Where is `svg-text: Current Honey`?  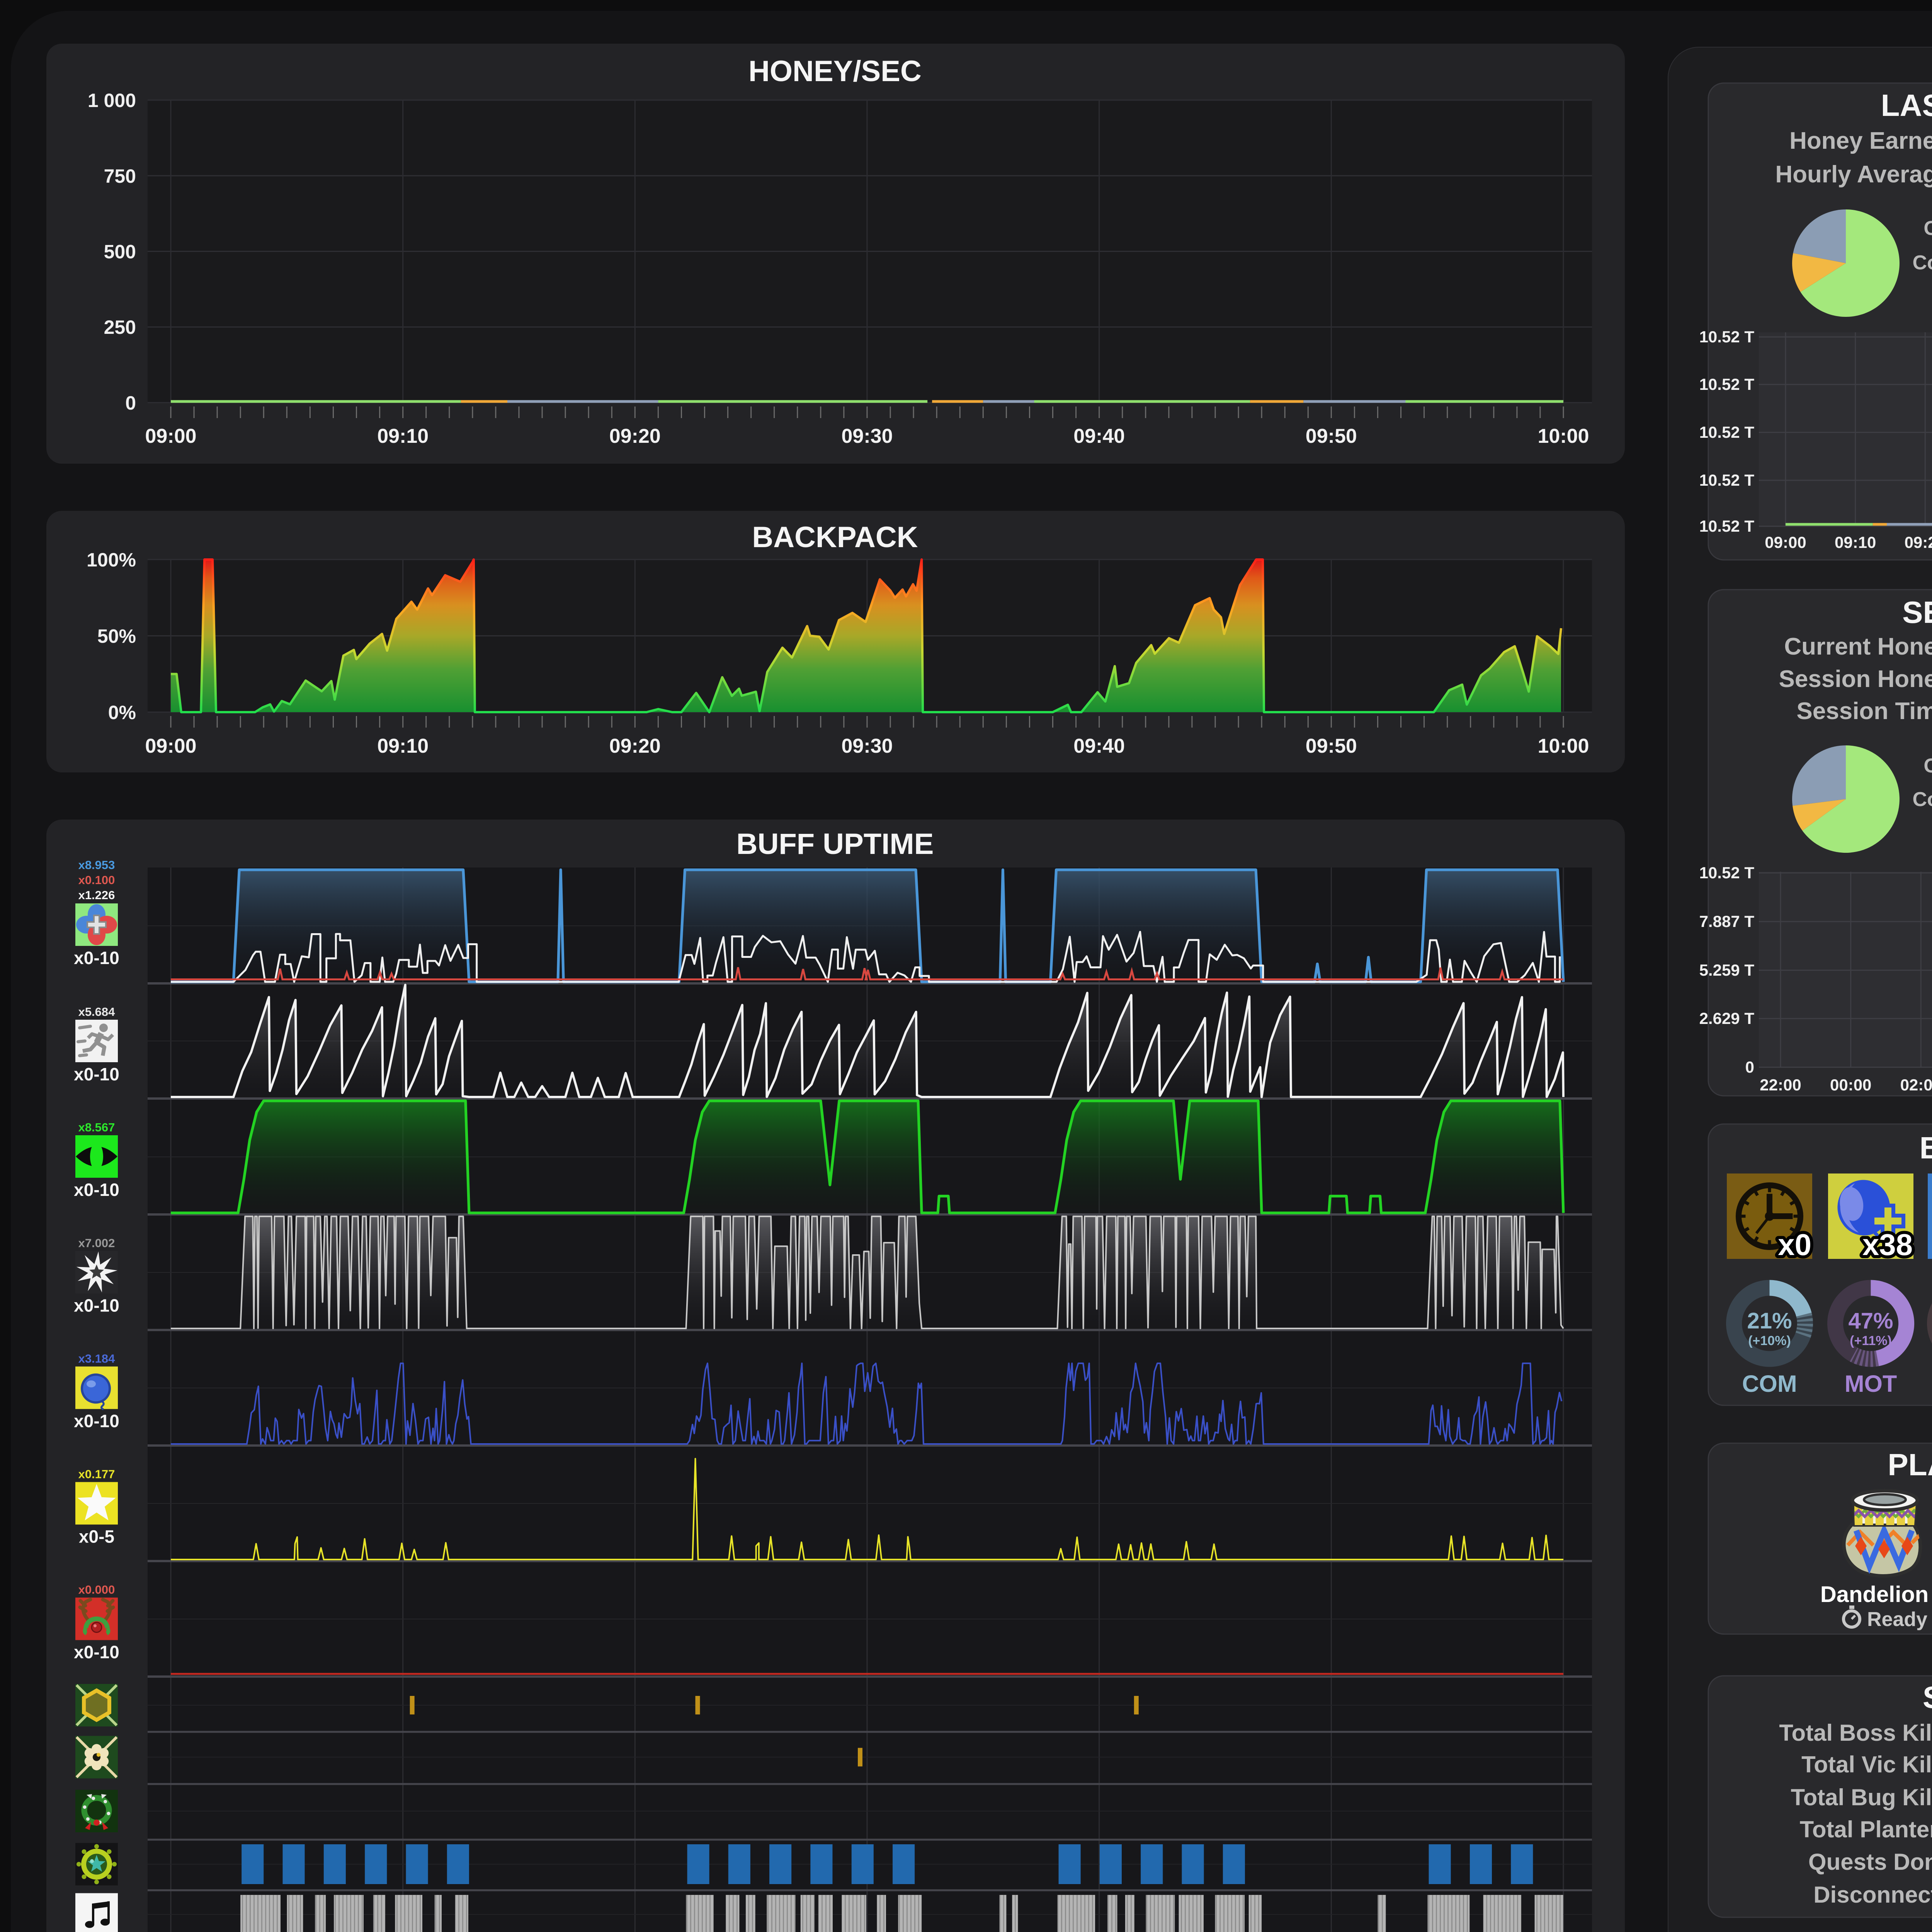
svg-text: Current Honey is located at coordinates (1858, 646).